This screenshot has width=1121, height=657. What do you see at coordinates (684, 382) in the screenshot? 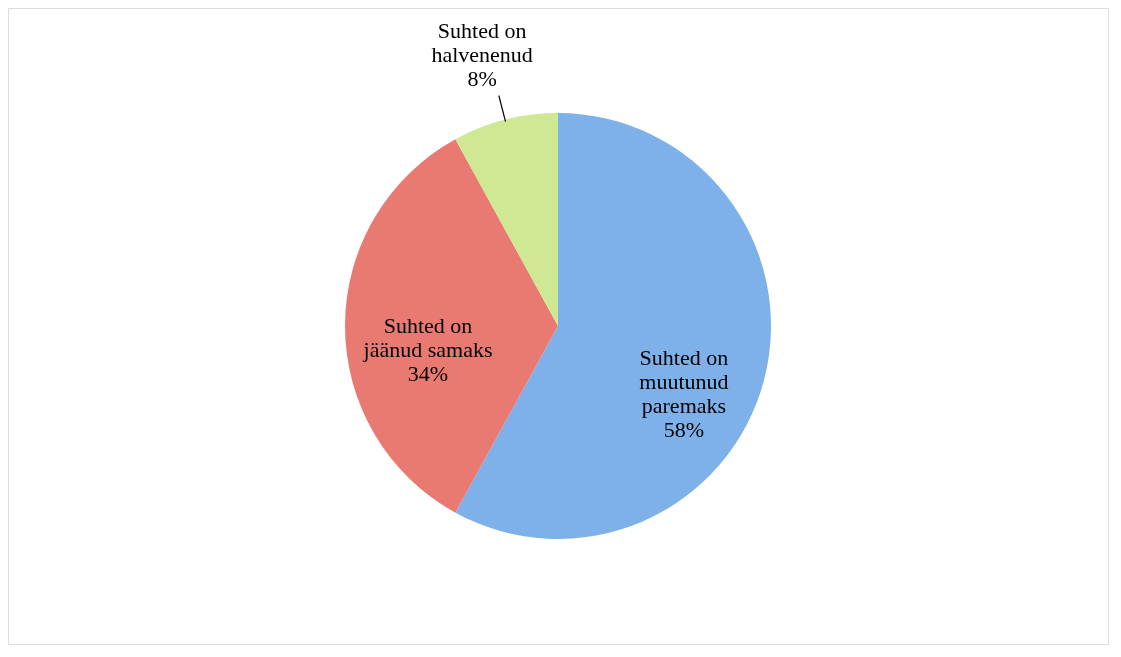
I see `slice-label: Suhted on muutunud paremaks` at bounding box center [684, 382].